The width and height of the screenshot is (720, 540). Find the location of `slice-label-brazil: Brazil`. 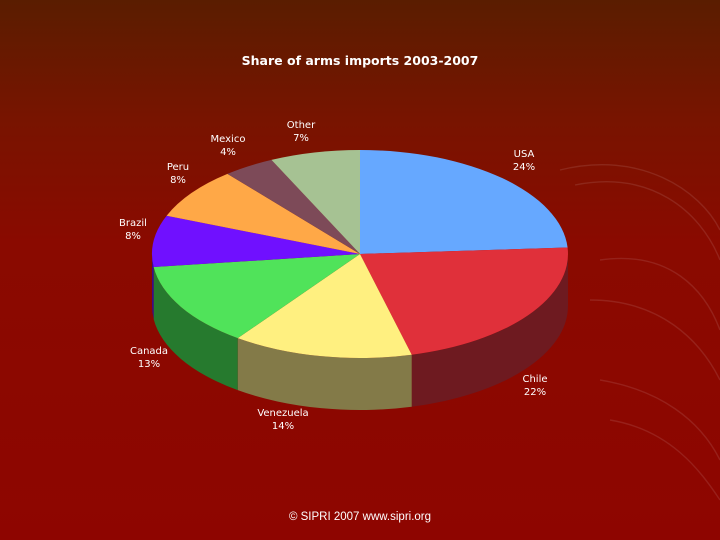

slice-label-brazil: Brazil is located at coordinates (133, 223).